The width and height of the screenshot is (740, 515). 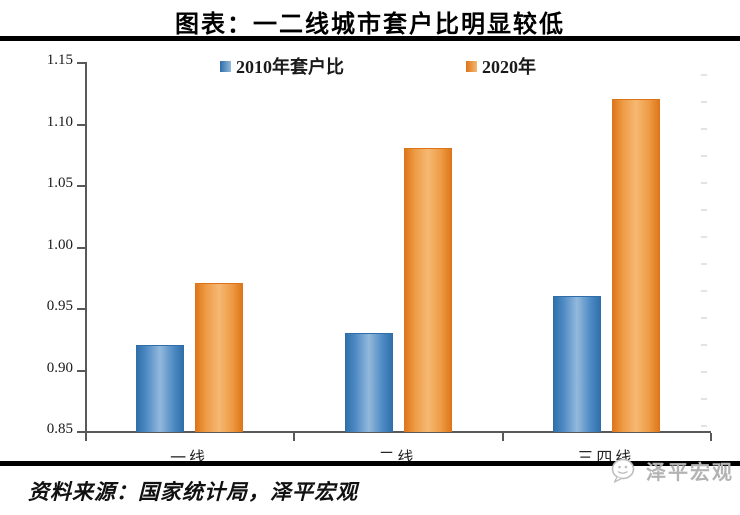 I want to click on y-axis-label: 0.90, so click(x=59, y=367).